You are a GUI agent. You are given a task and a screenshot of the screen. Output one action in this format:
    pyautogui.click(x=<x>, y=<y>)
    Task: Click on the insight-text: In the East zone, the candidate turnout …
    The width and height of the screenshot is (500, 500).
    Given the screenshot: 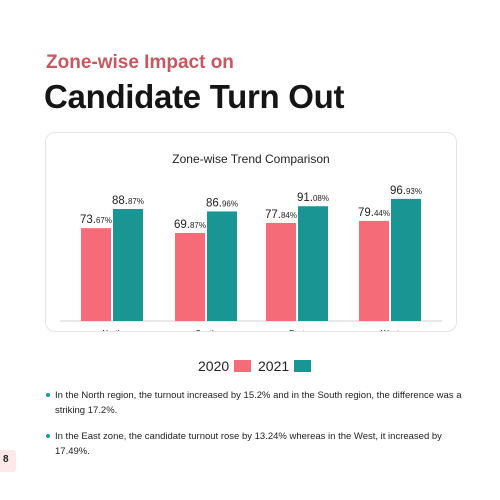 What is the action you would take?
    pyautogui.click(x=248, y=444)
    